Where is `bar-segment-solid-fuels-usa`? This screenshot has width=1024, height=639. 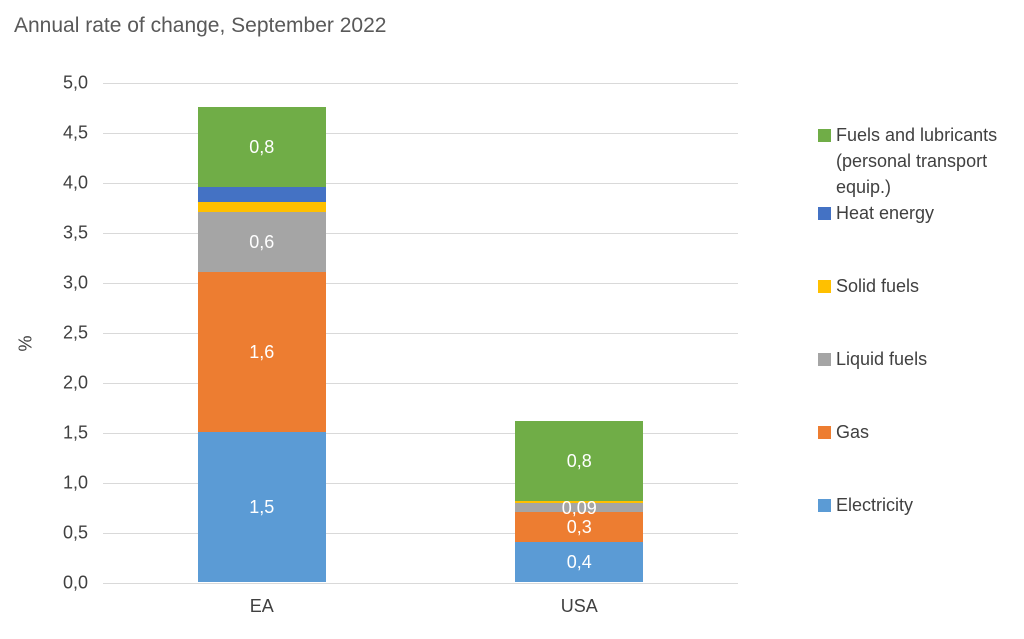 bar-segment-solid-fuels-usa is located at coordinates (579, 502).